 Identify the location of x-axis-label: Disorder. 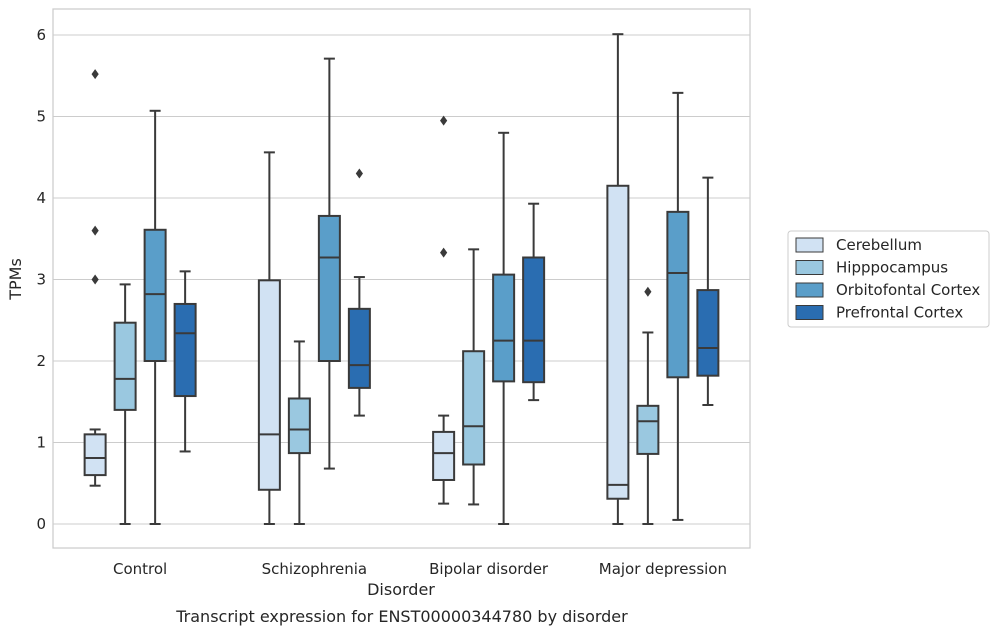
(401, 589).